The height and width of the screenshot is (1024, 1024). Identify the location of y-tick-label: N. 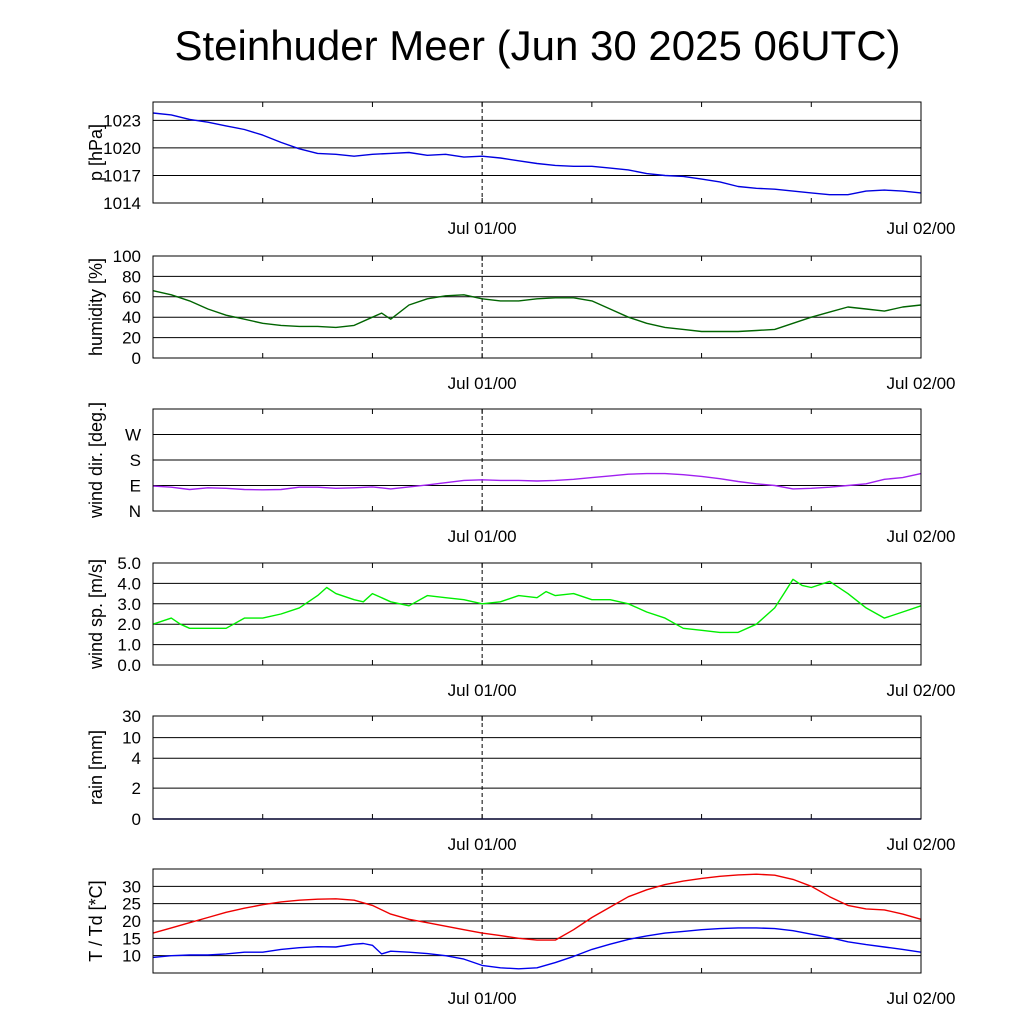
(135, 511).